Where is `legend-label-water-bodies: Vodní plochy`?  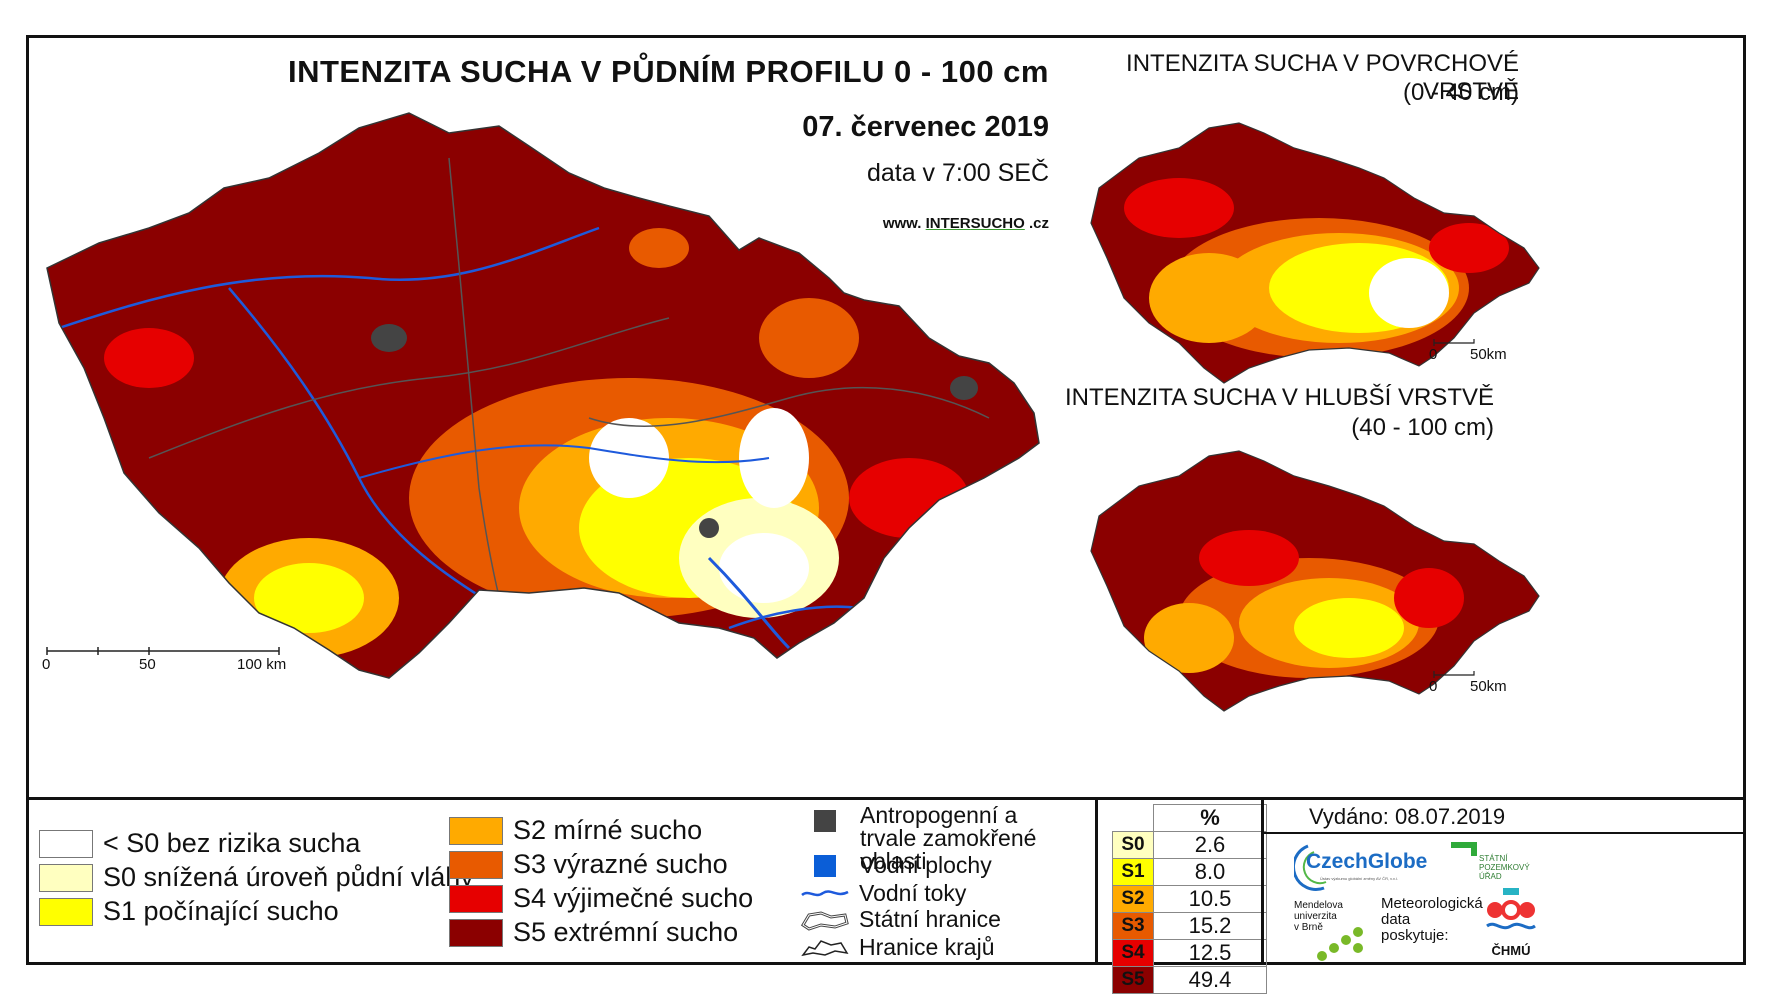 legend-label-water-bodies: Vodní plochy is located at coordinates (926, 865).